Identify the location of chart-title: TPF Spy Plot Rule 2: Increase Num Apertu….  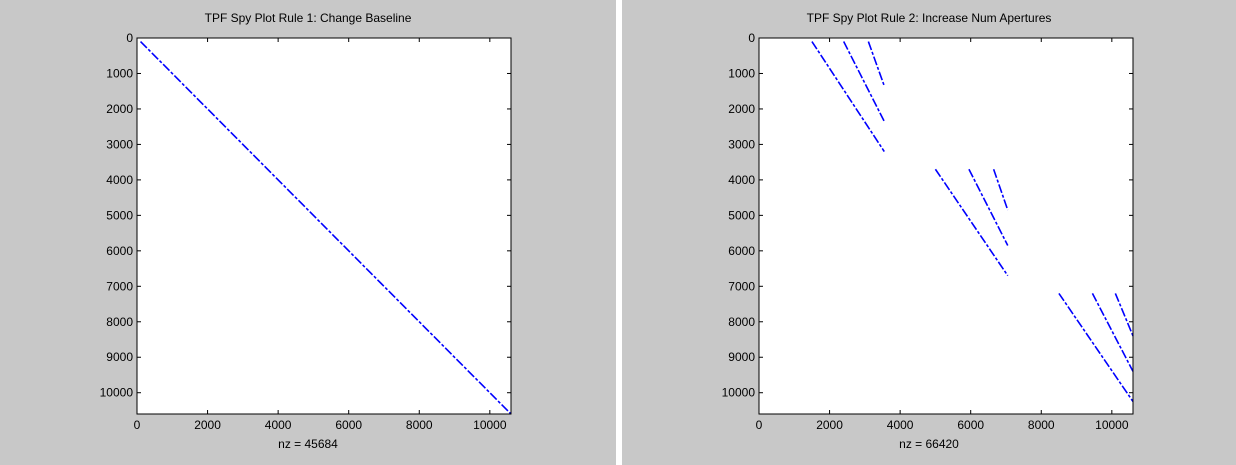
(929, 18).